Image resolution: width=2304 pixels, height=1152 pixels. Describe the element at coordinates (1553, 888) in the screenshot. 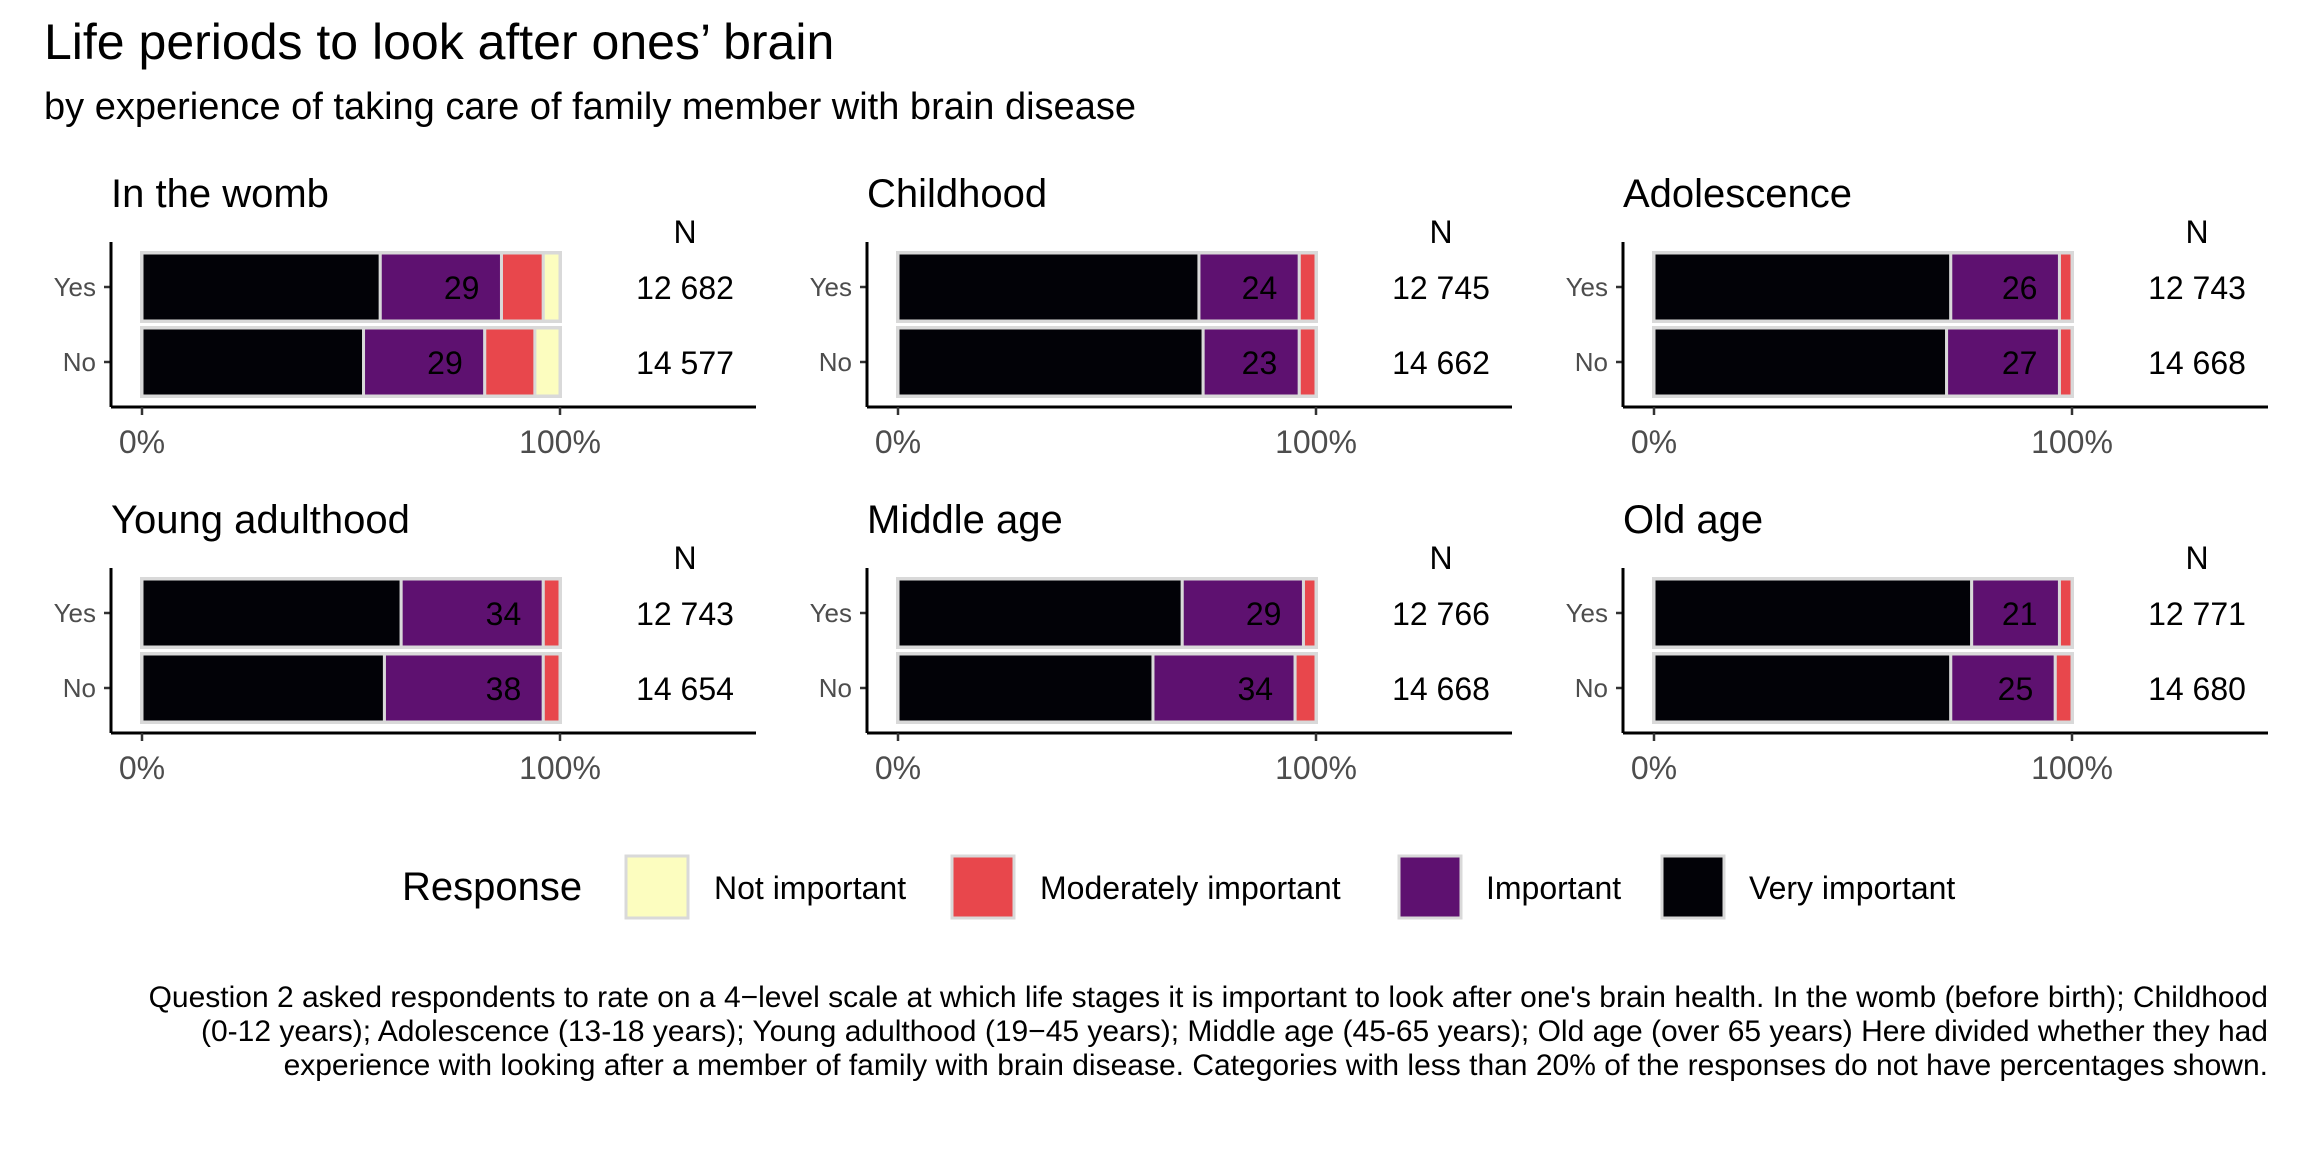

I see `legend-label: Important` at that location.